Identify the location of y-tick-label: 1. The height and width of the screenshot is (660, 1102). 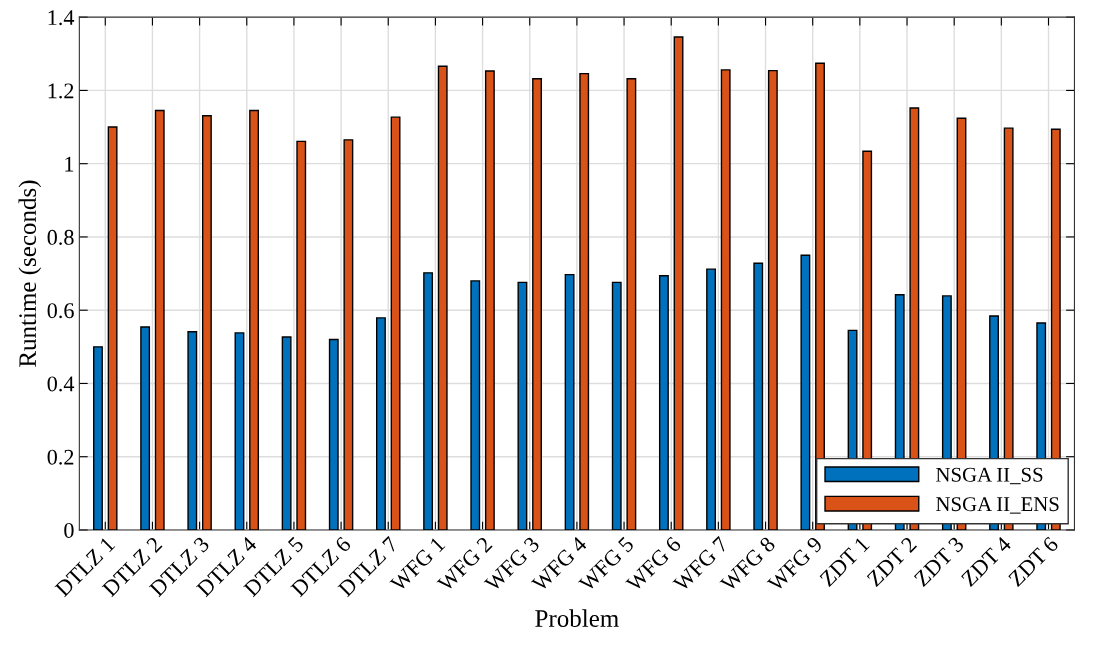
(69, 164).